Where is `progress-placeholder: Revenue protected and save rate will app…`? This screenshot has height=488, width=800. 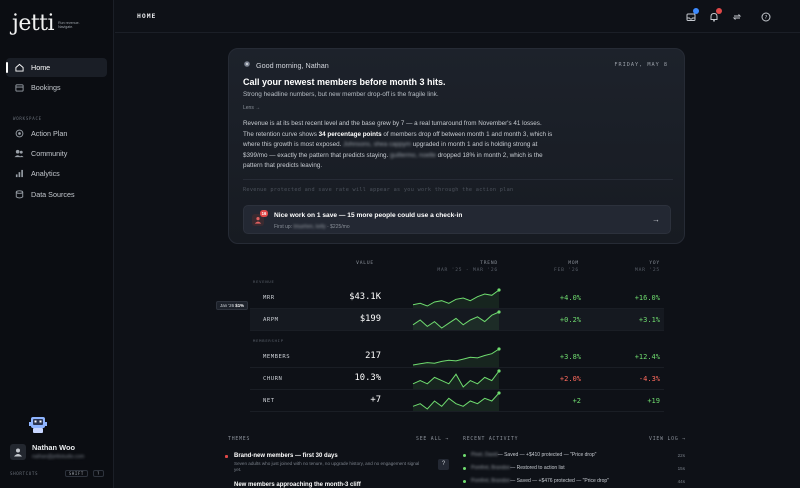
progress-placeholder: Revenue protected and save rate will app… is located at coordinates (378, 190).